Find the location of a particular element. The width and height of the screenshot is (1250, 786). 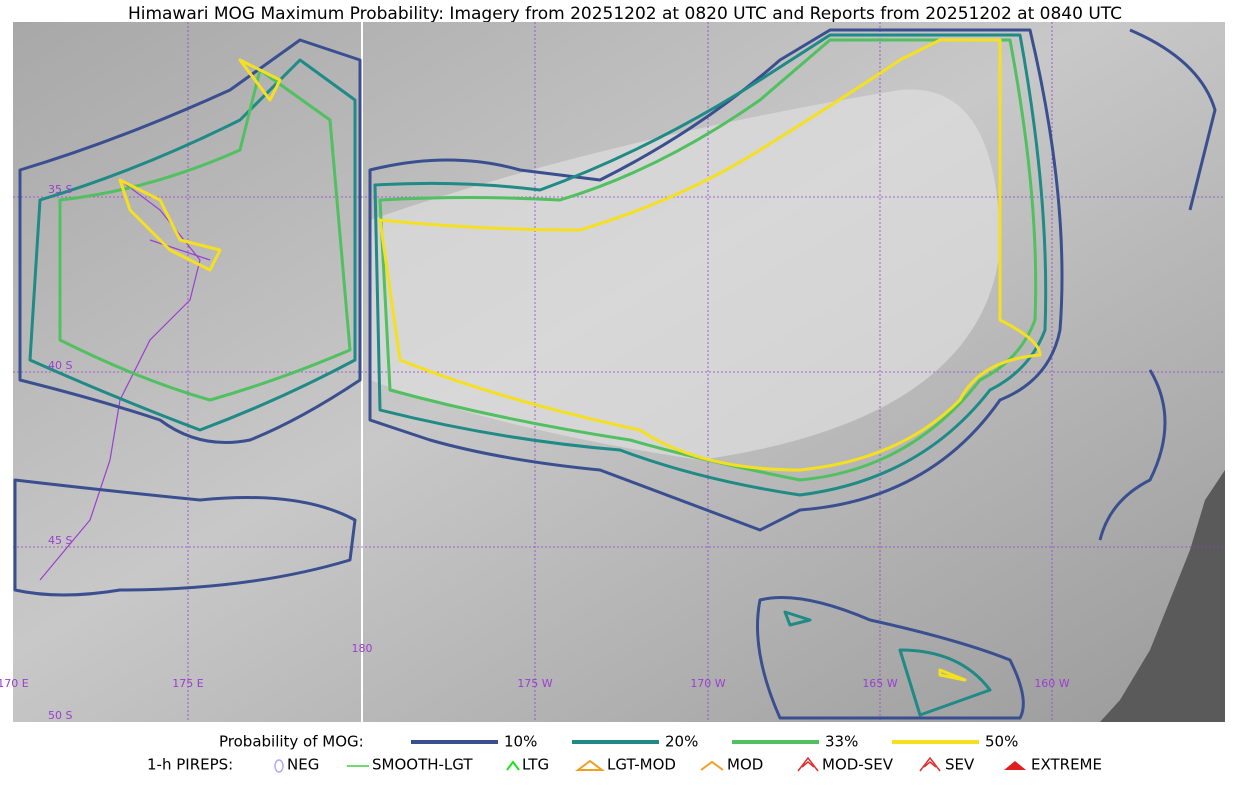

no-data-region is located at coordinates (1162, 596).